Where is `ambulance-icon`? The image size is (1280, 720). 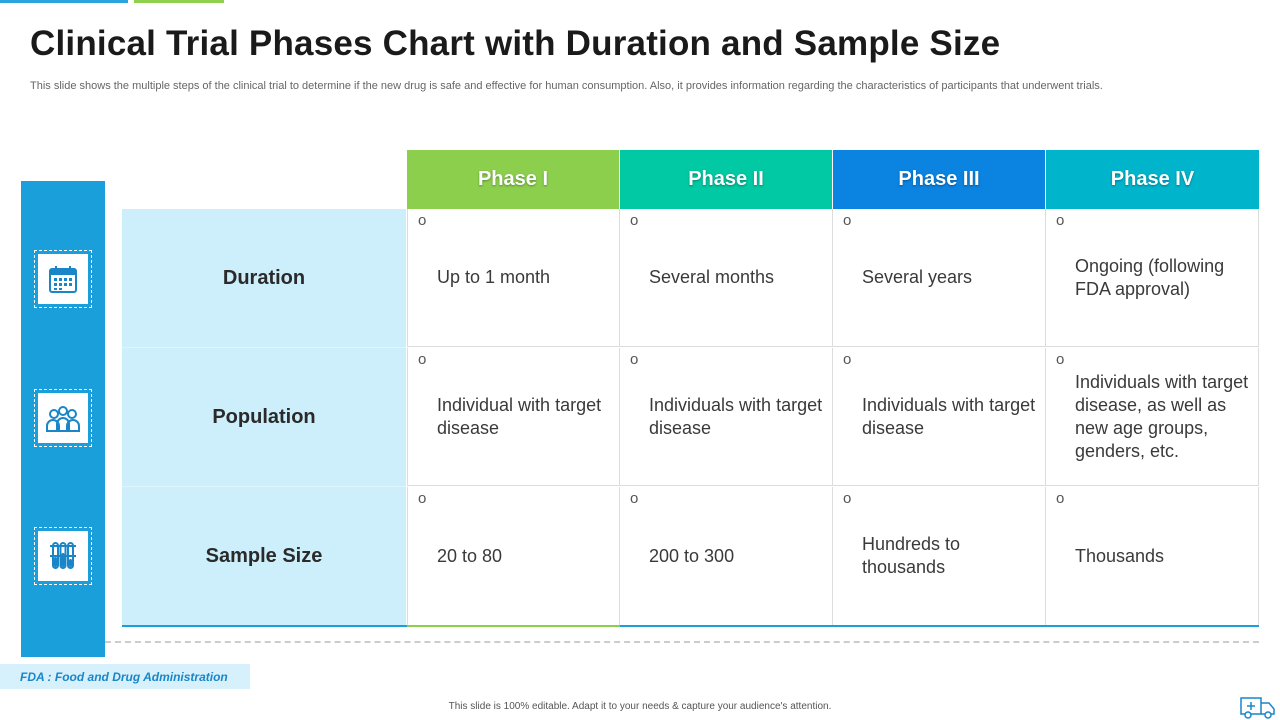
ambulance-icon is located at coordinates (1257, 708).